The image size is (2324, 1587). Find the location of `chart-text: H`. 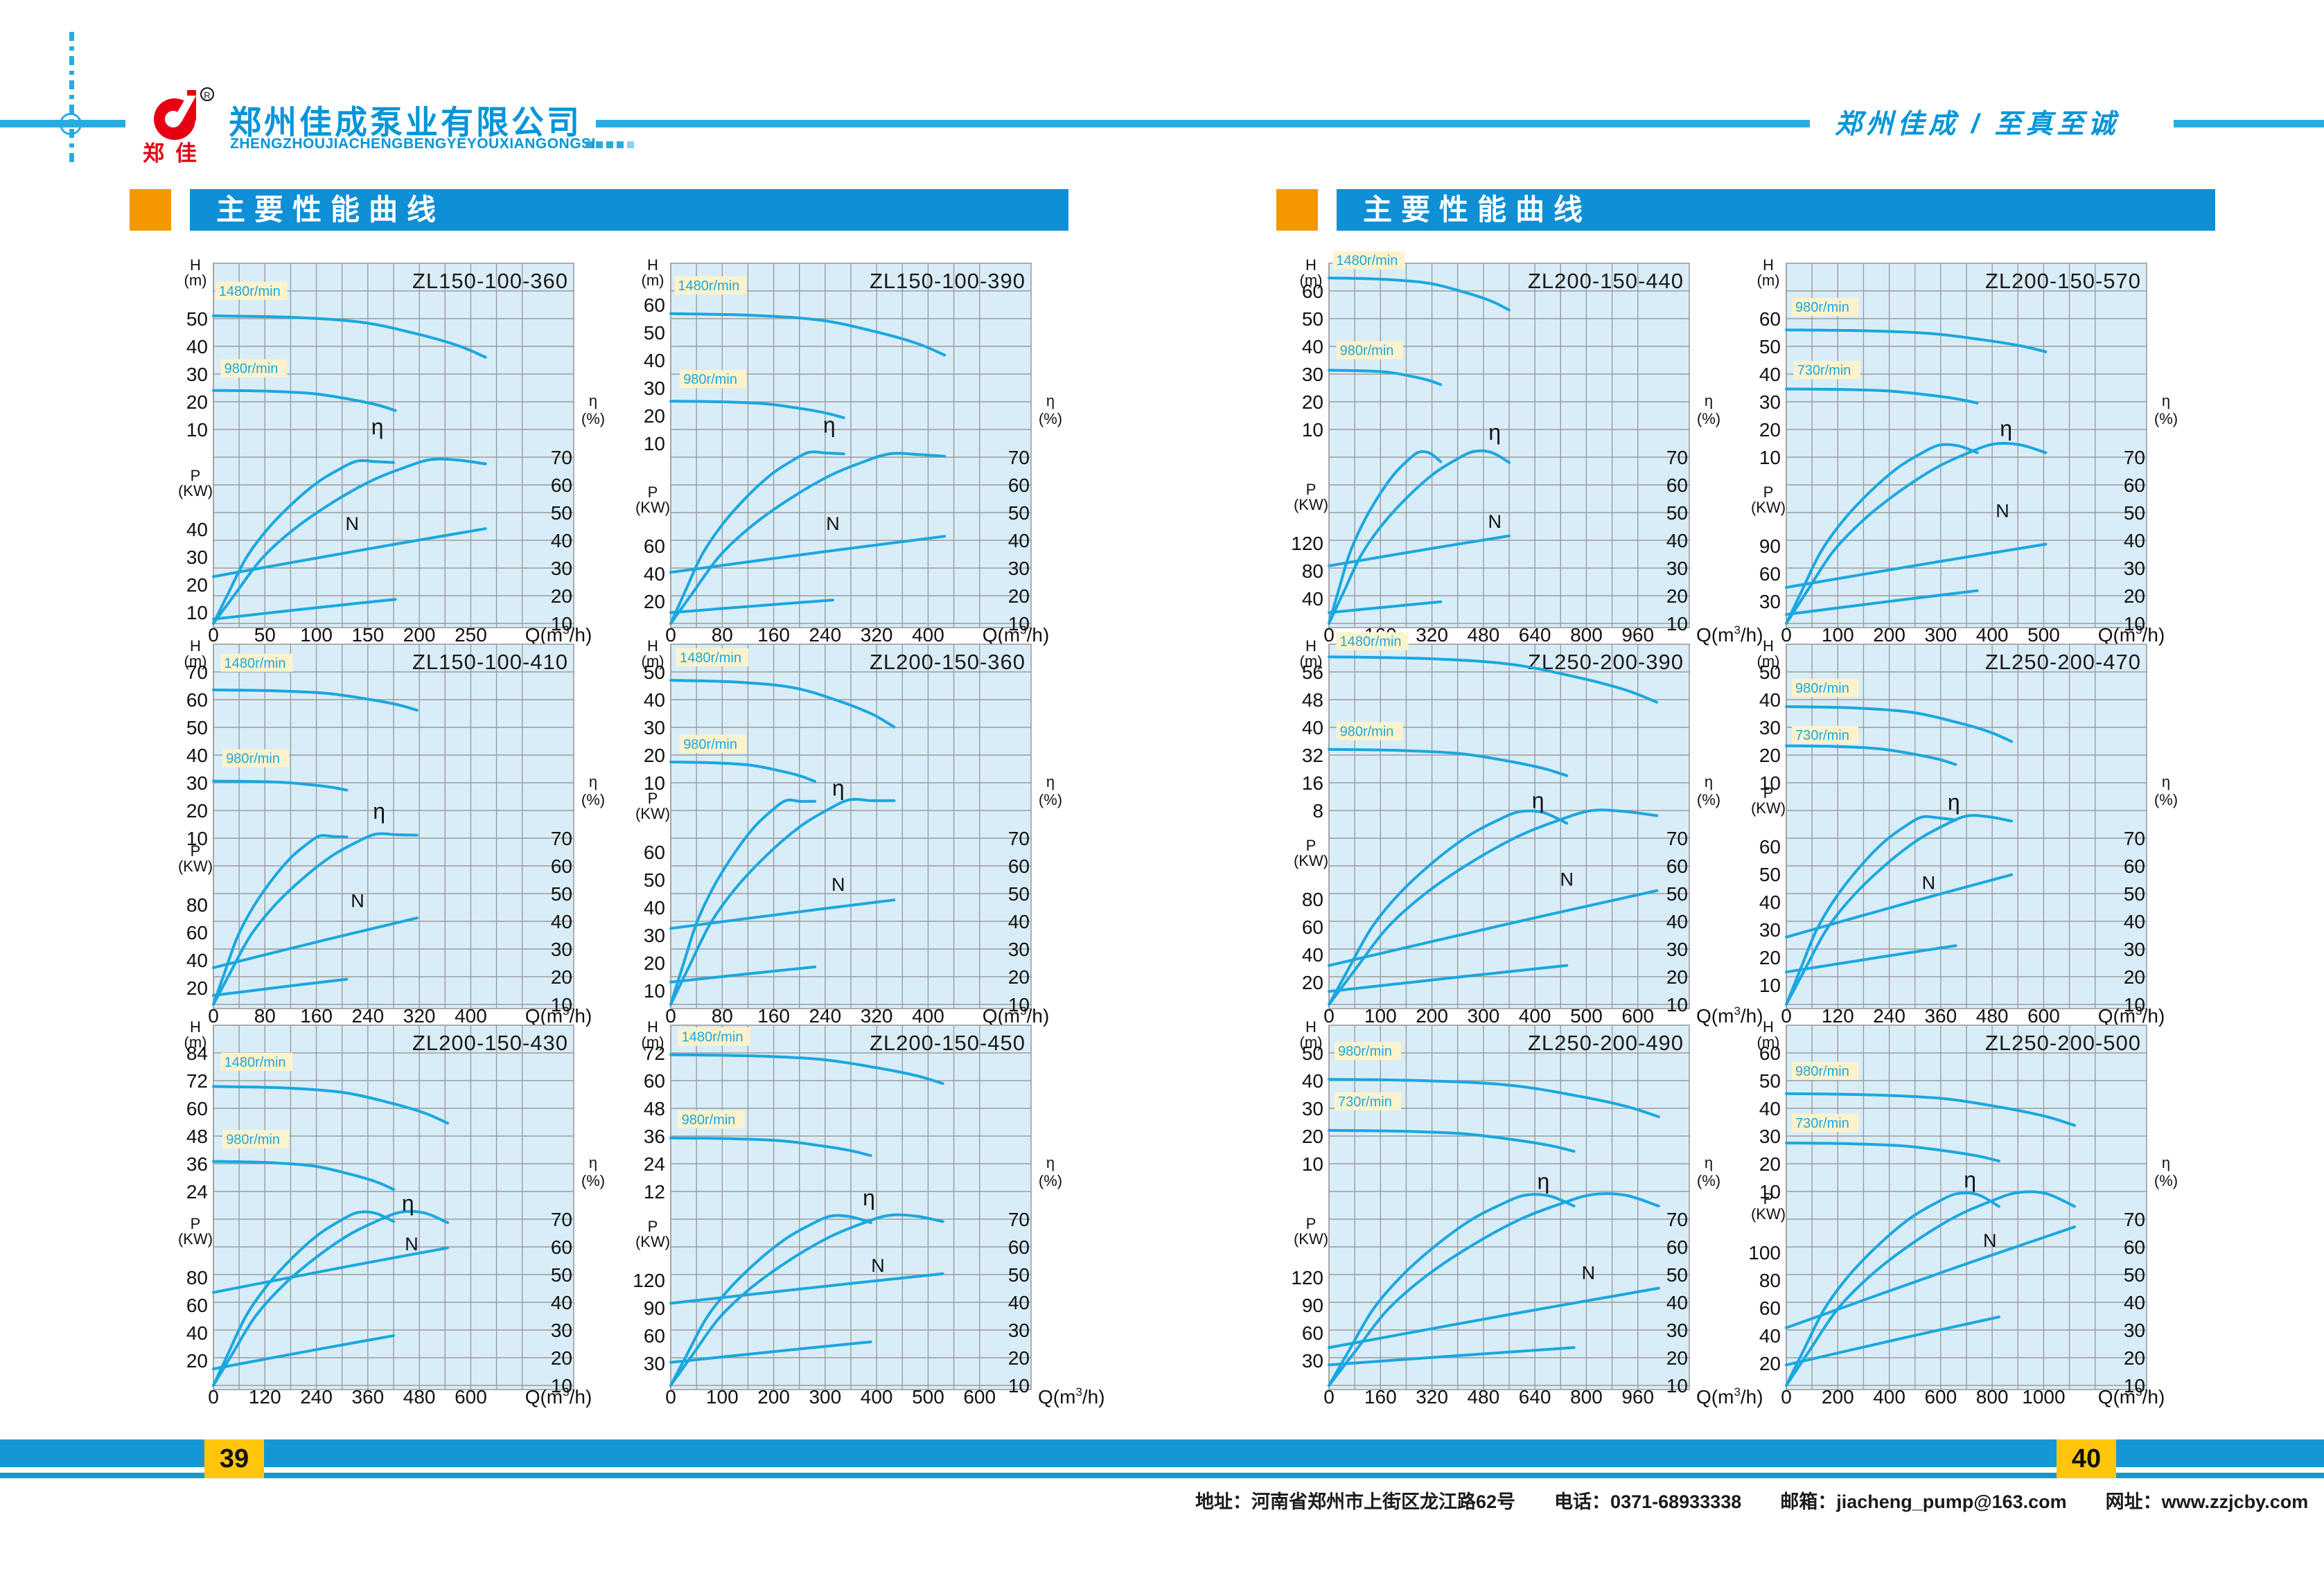

chart-text: H is located at coordinates (195, 265).